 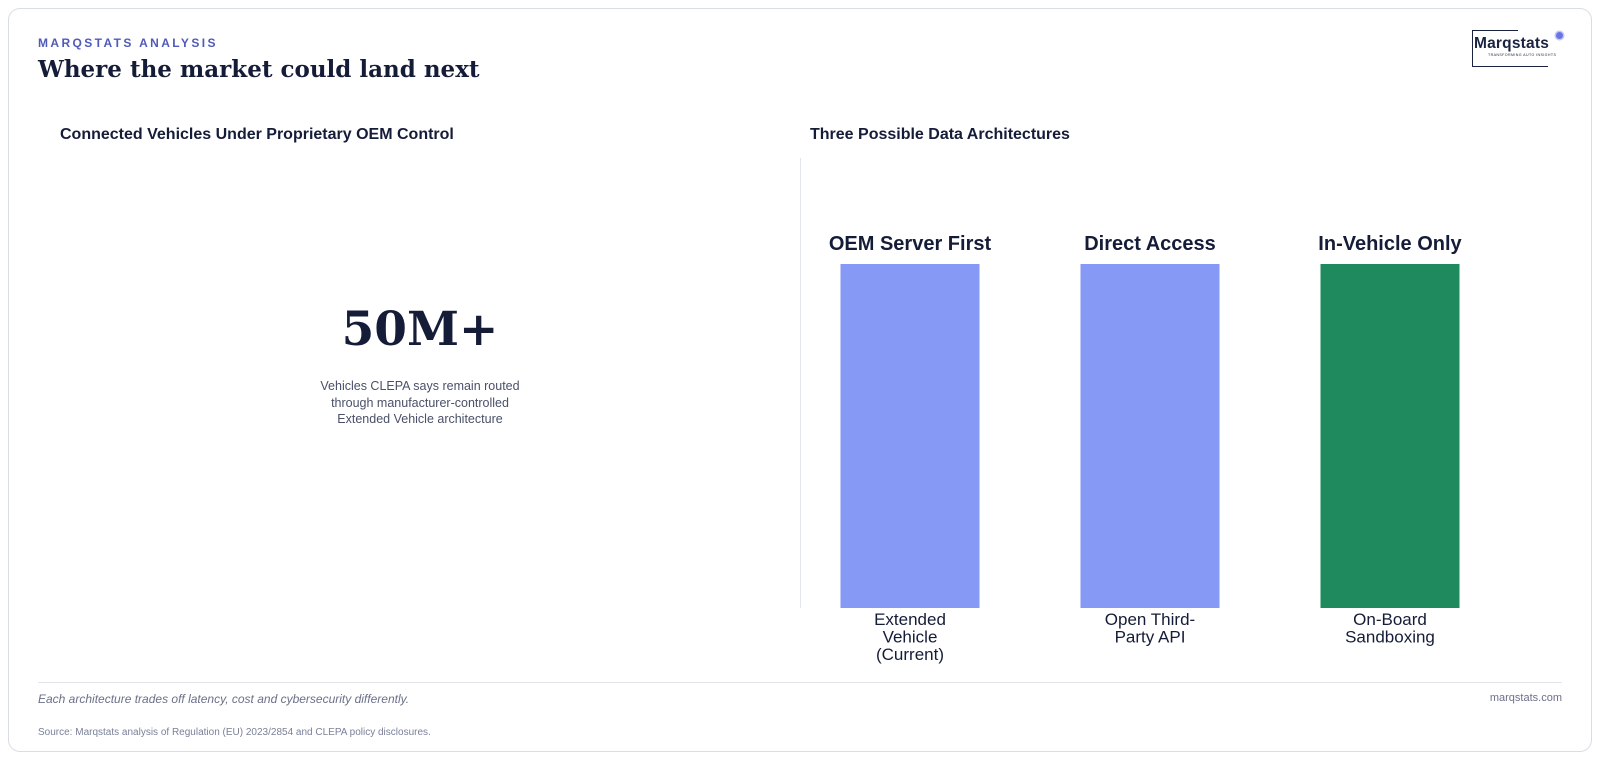 I want to click on logo-dot-icon, so click(x=1559, y=35).